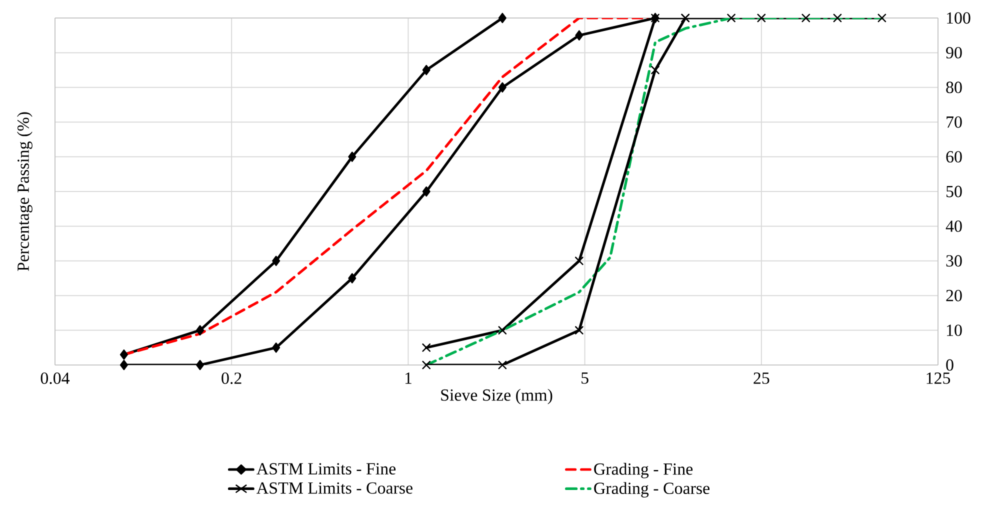  Describe the element at coordinates (762, 378) in the screenshot. I see `x-tick-label: 25` at that location.